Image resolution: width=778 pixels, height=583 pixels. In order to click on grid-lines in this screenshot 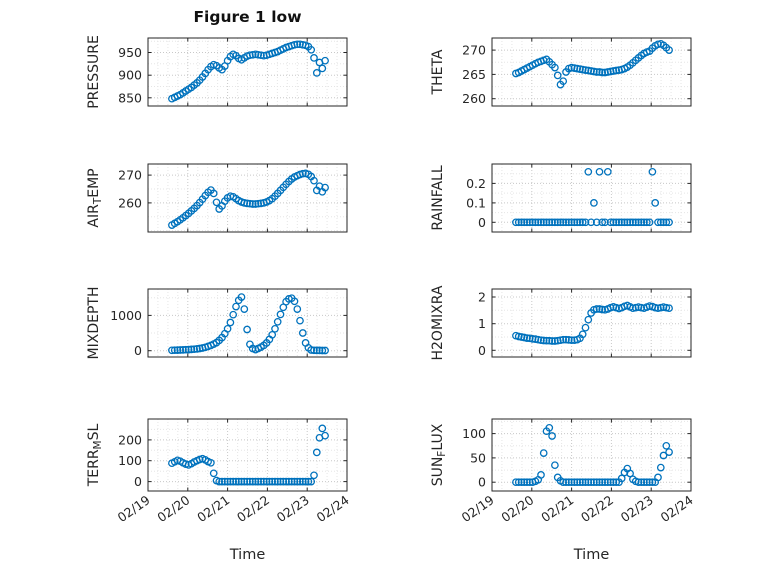, I will do `click(591, 455)`.